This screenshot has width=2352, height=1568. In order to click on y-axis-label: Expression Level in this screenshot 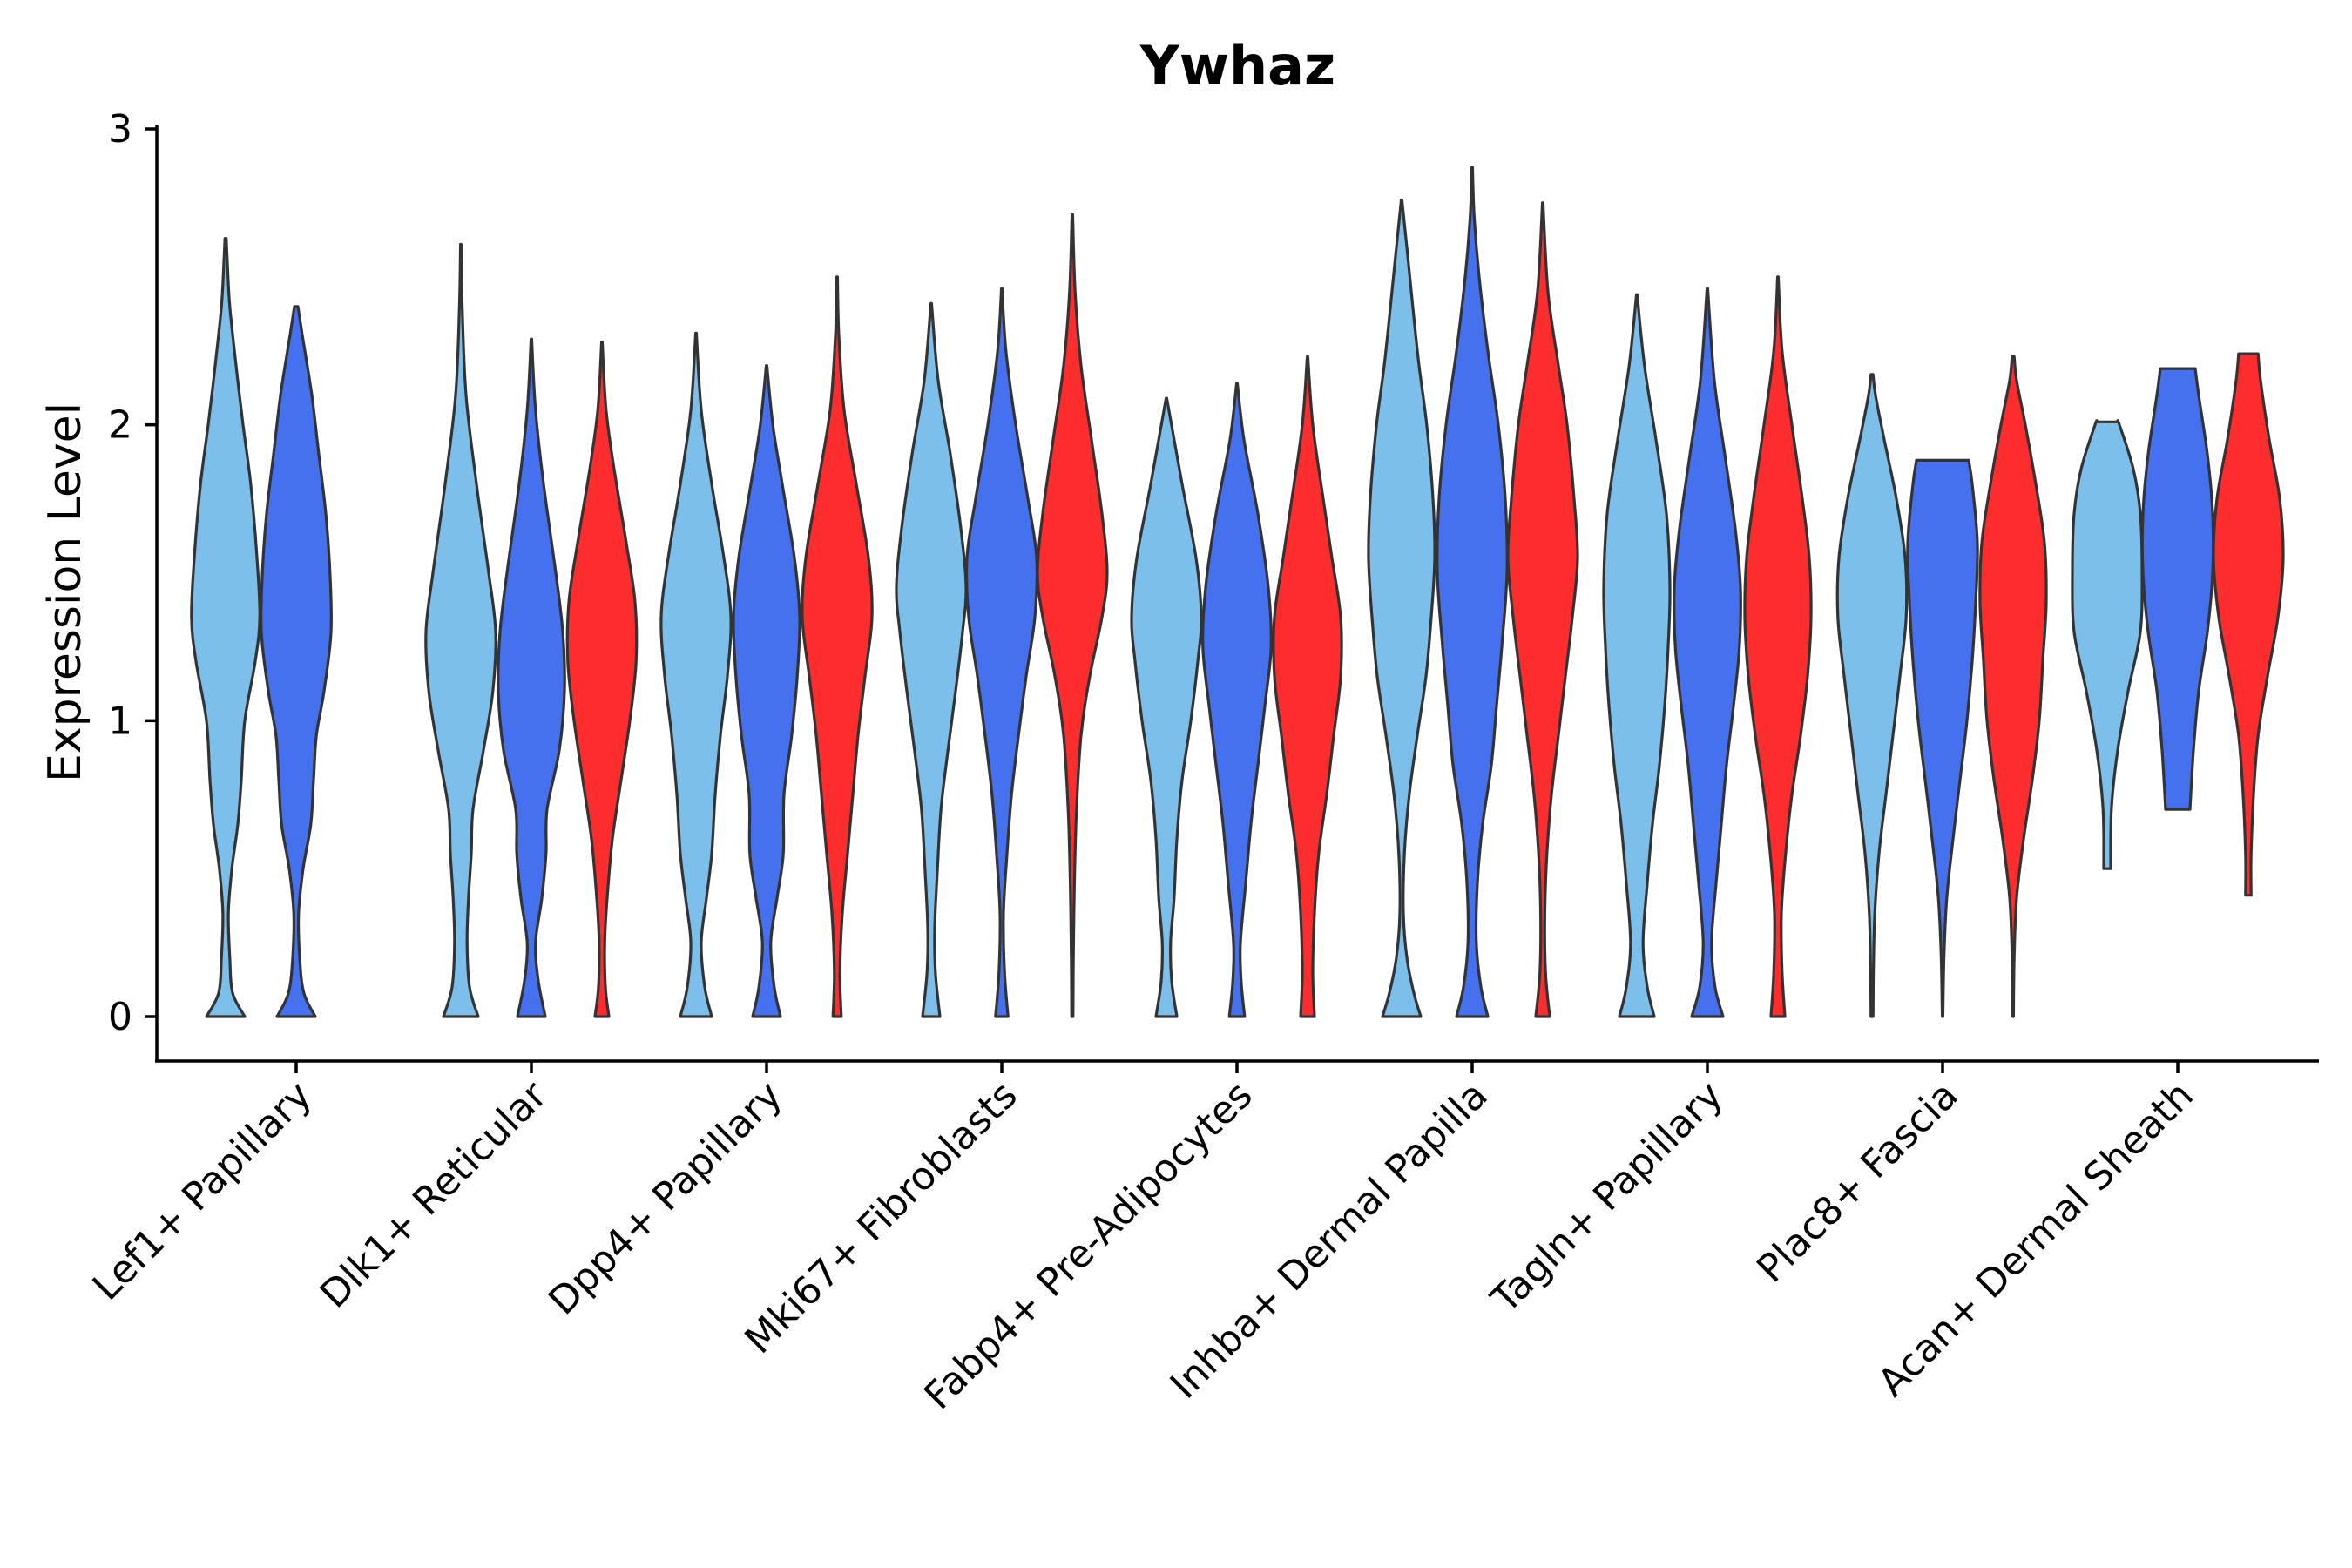, I will do `click(65, 592)`.